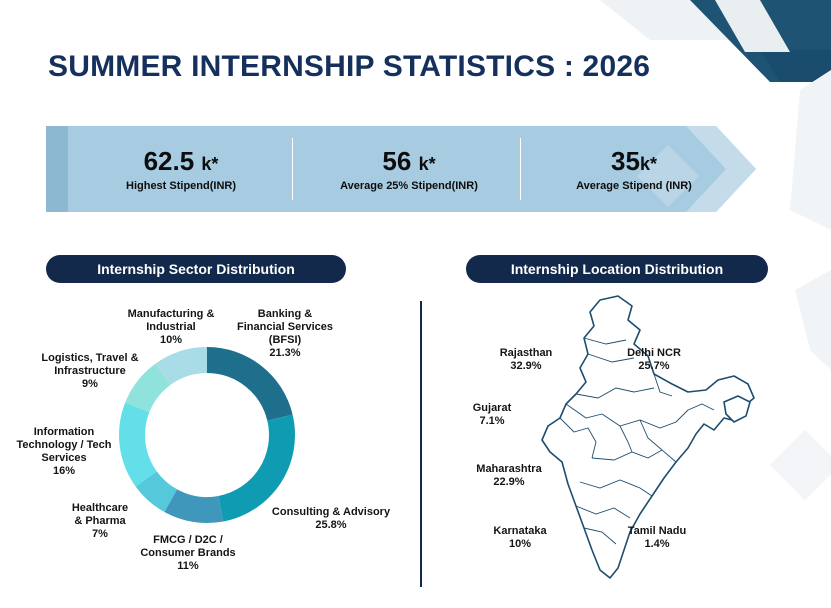 The width and height of the screenshot is (831, 608). I want to click on page-title: SUMMER INTERNSHIP STATISTICS : 2026, so click(349, 66).